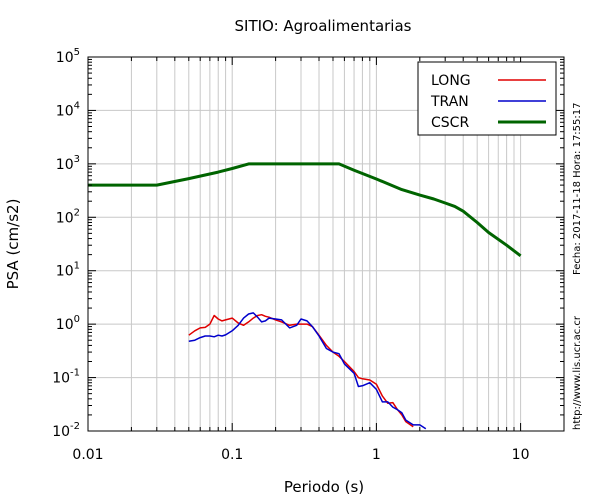 This screenshot has width=600, height=500. Describe the element at coordinates (232, 455) in the screenshot. I see `x-tick-label: 0.1` at that location.